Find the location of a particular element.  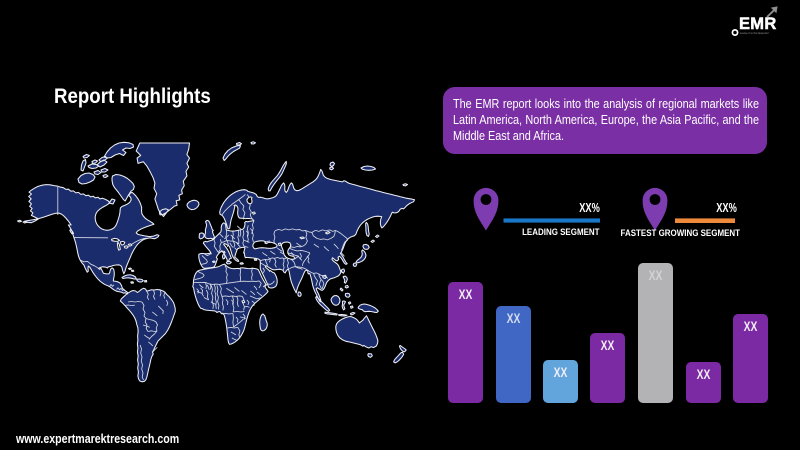

svg-text: EMR is located at coordinates (758, 24).